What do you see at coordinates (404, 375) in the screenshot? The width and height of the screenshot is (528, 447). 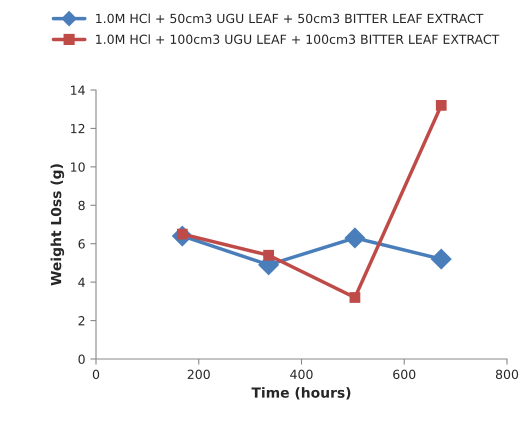 I see `x-tick-label: 600` at bounding box center [404, 375].